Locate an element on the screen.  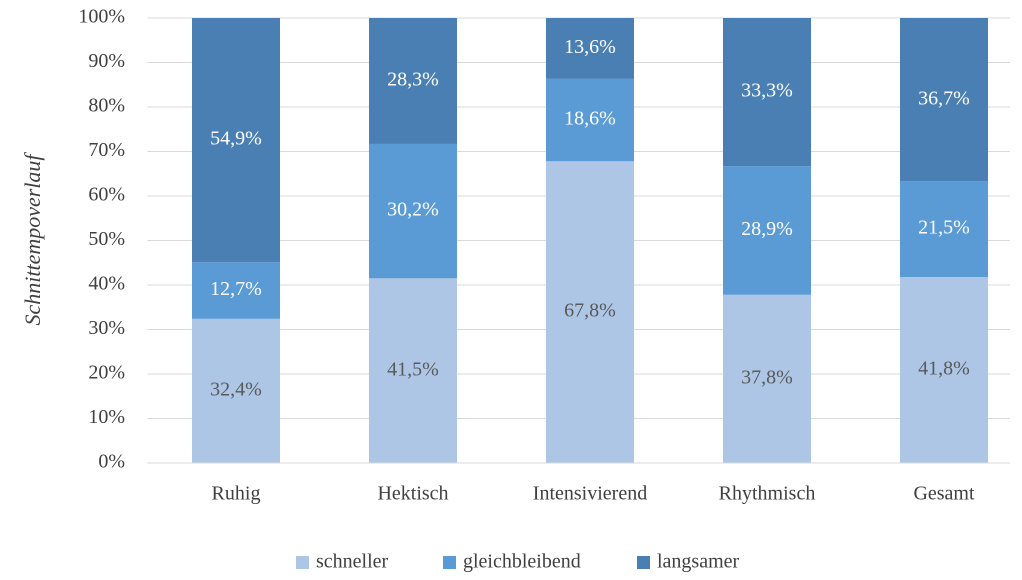
data-label: 28,3% is located at coordinates (413, 80).